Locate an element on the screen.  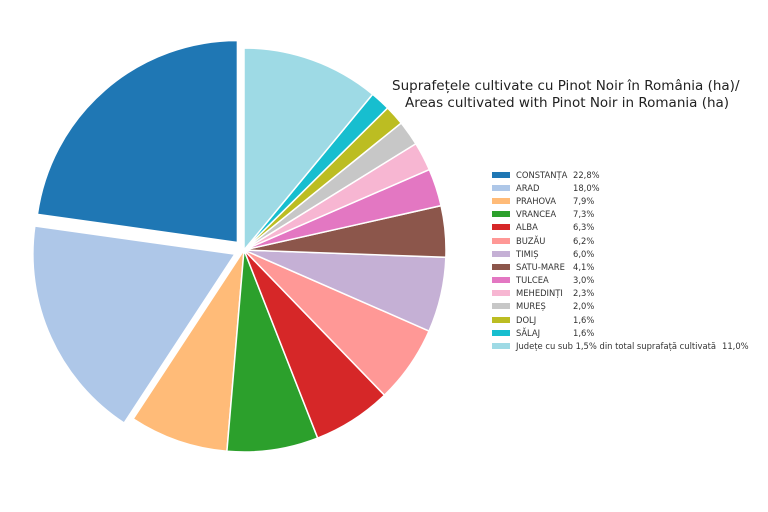
legend-item: ARAD 18,0% is located at coordinates (620, 187).